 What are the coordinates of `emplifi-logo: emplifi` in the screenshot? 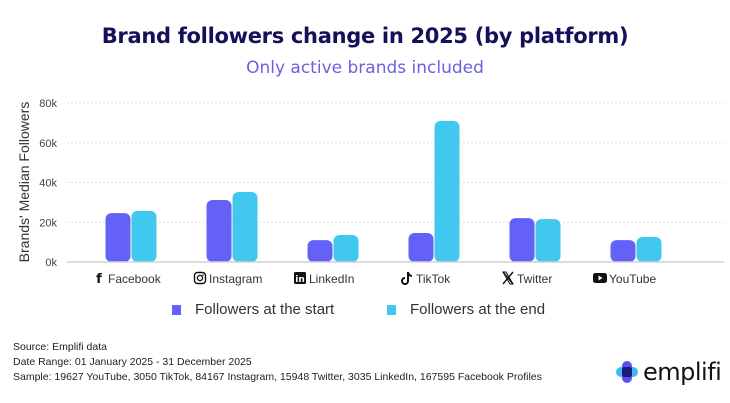 It's located at (668, 372).